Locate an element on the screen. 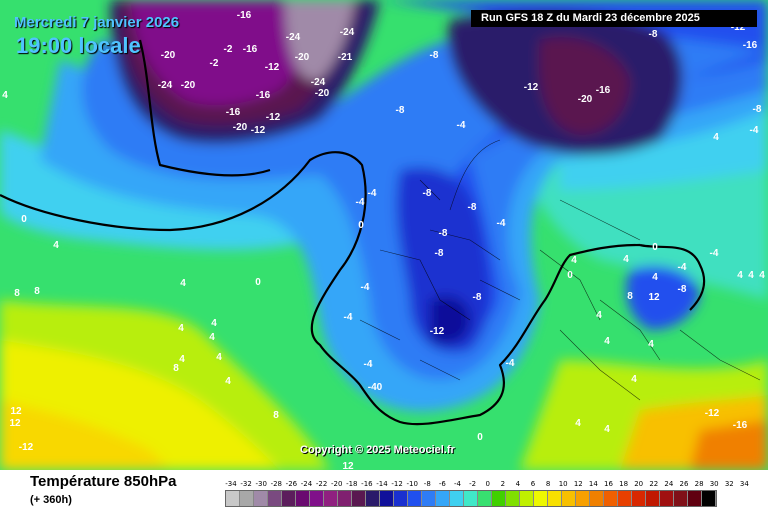 The height and width of the screenshot is (512, 768). legend-value: -34 is located at coordinates (231, 484).